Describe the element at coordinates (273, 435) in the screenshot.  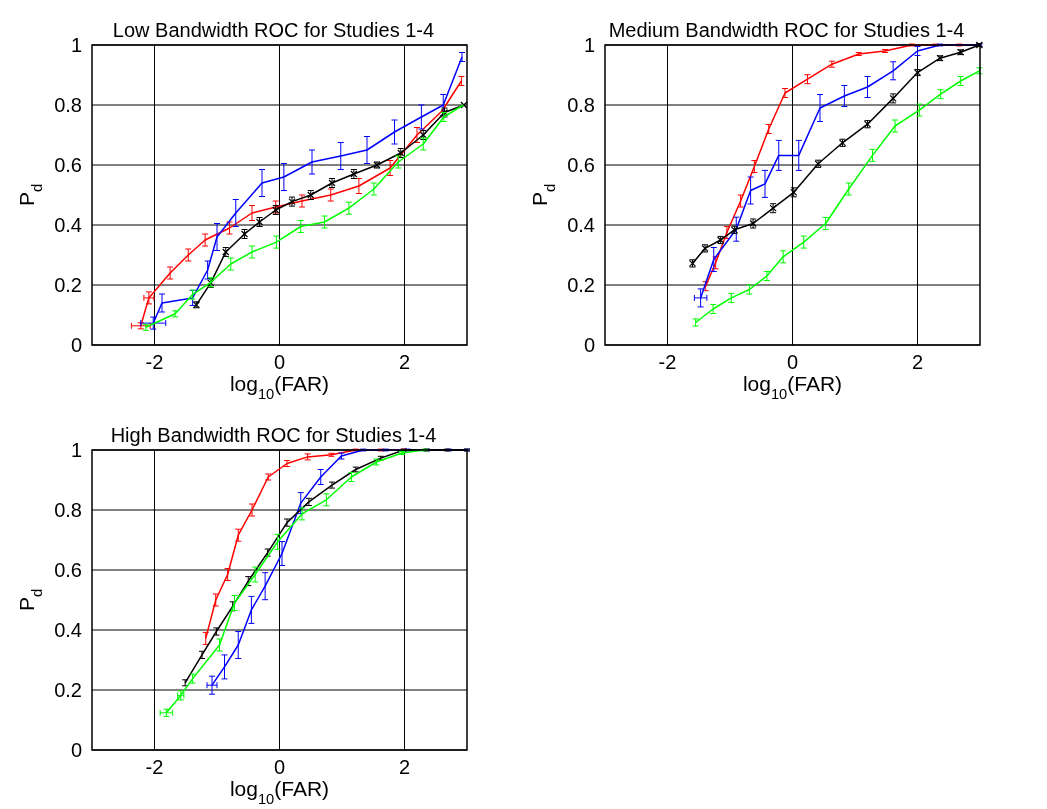
I see `chart-title: High Bandwidth ROC for Studies 1-4` at that location.